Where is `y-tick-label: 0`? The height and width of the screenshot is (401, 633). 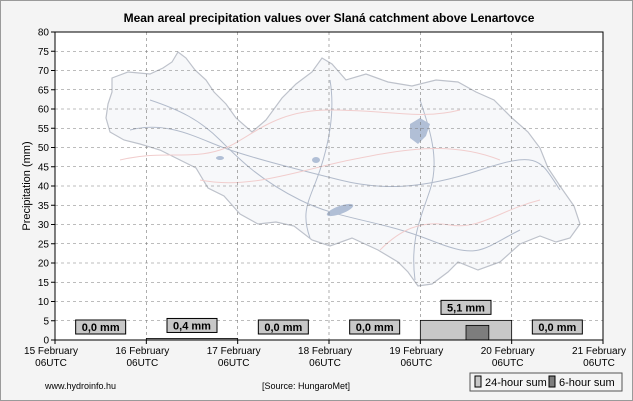 y-tick-label: 0 is located at coordinates (46, 341).